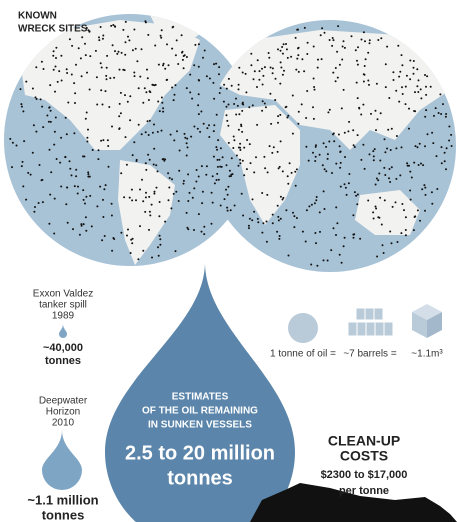 Image resolution: width=457 pixels, height=522 pixels. I want to click on cube-icon, so click(427, 321).